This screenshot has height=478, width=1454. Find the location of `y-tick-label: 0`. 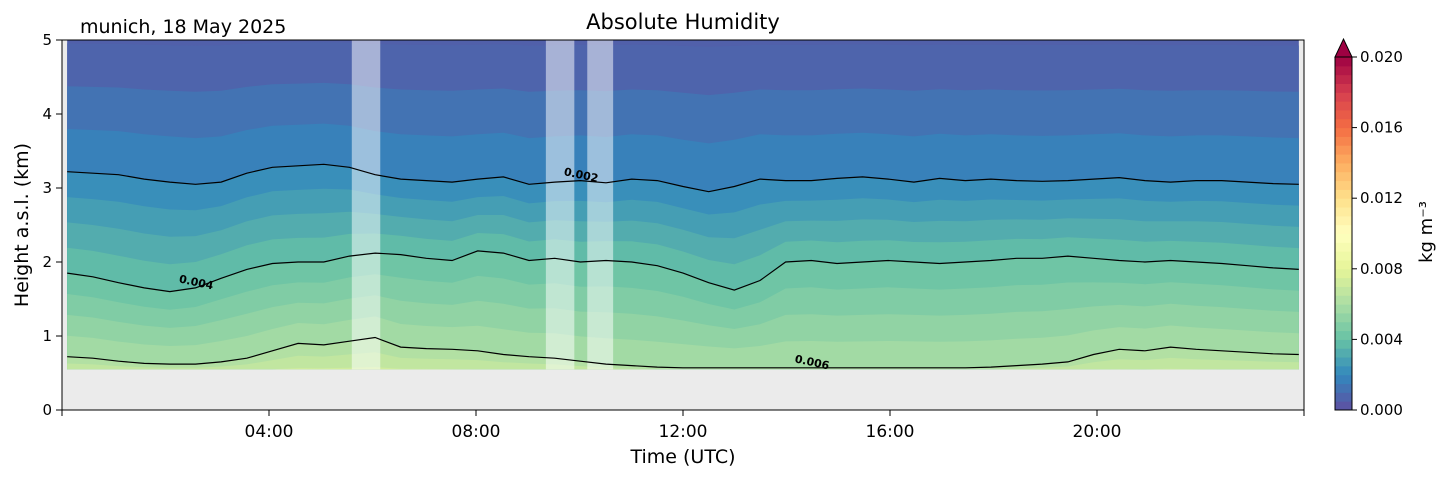

y-tick-label: 0 is located at coordinates (47, 410).